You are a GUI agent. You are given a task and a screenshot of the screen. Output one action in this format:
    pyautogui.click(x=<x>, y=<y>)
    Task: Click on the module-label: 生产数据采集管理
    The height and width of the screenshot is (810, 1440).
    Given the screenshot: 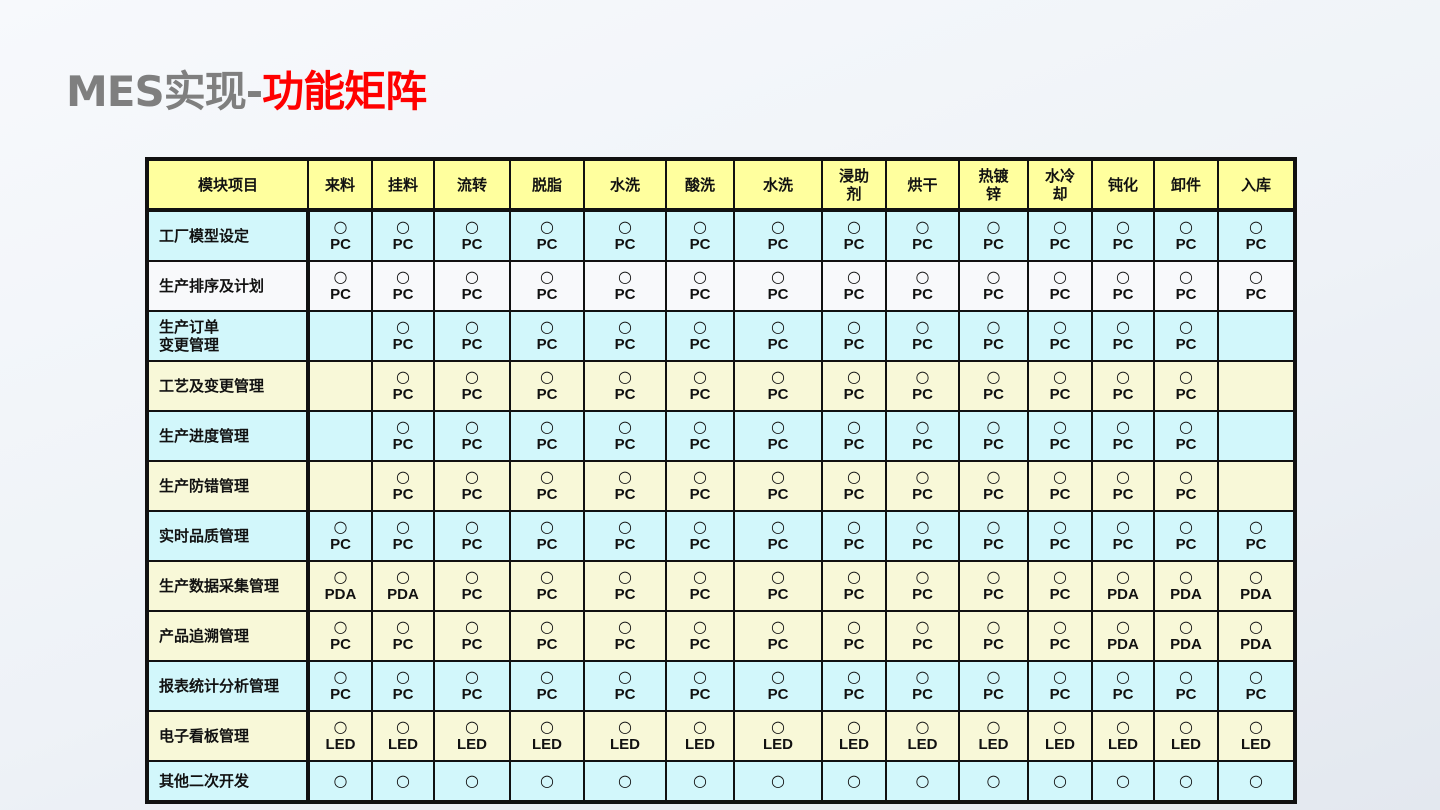 What is the action you would take?
    pyautogui.click(x=219, y=586)
    